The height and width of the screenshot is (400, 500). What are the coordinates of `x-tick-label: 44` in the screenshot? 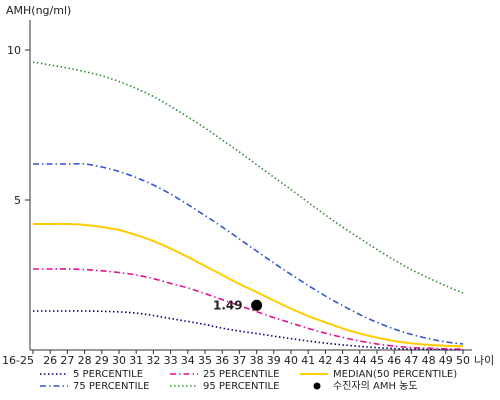 It's located at (360, 360).